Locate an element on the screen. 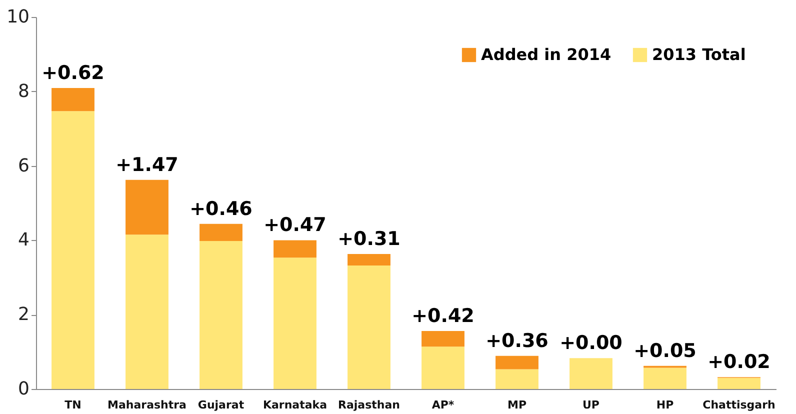  y-tick-label: 6 is located at coordinates (24, 165).